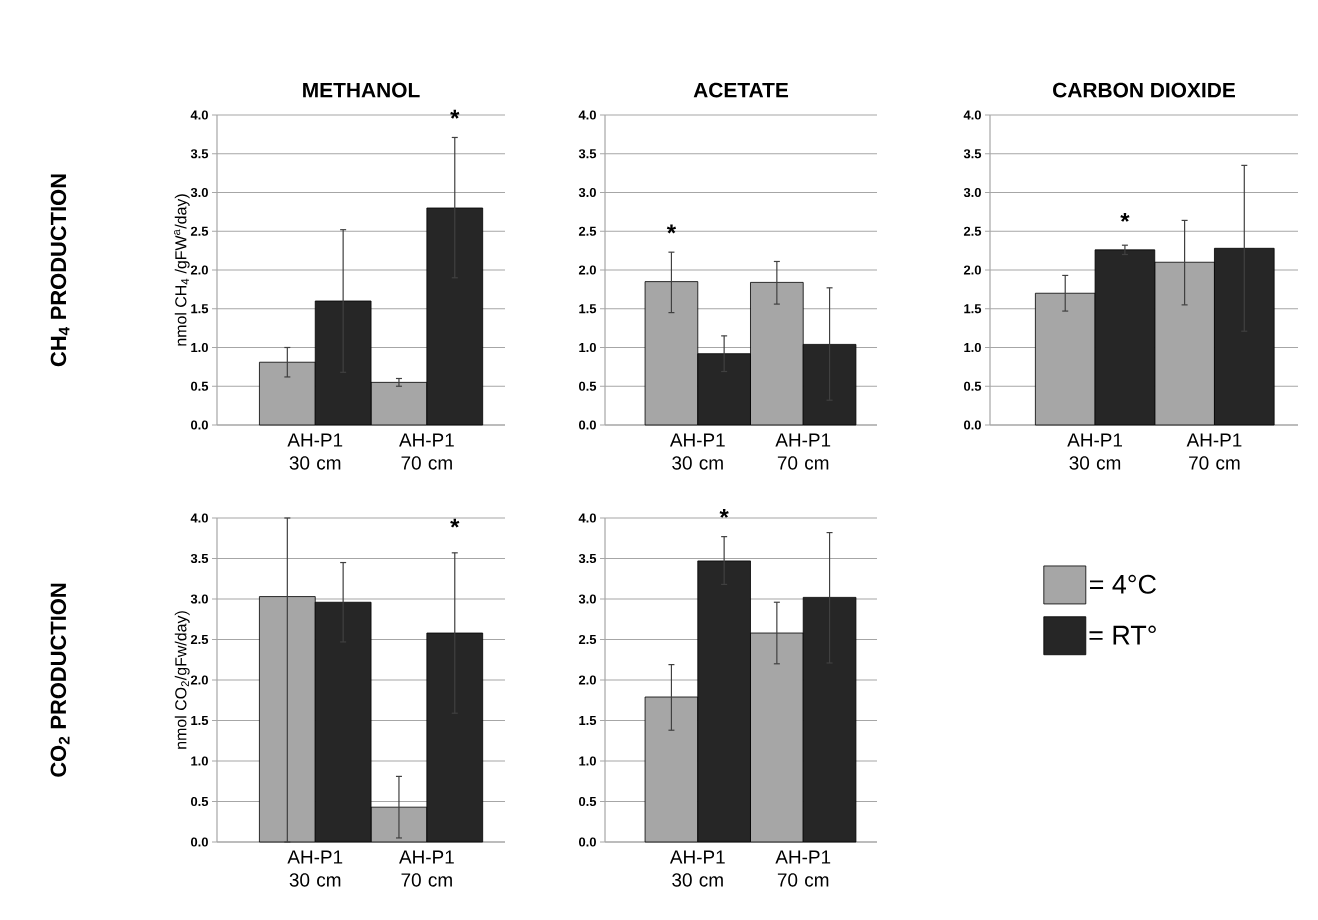  I want to click on chart-title: CARBON DIOXIDE, so click(1144, 90).